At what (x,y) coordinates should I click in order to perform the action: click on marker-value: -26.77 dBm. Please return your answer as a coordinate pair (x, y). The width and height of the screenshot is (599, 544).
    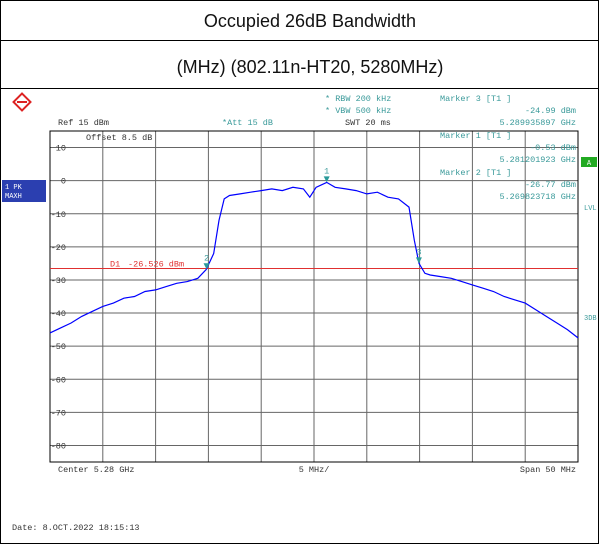
    Looking at the image, I should click on (550, 185).